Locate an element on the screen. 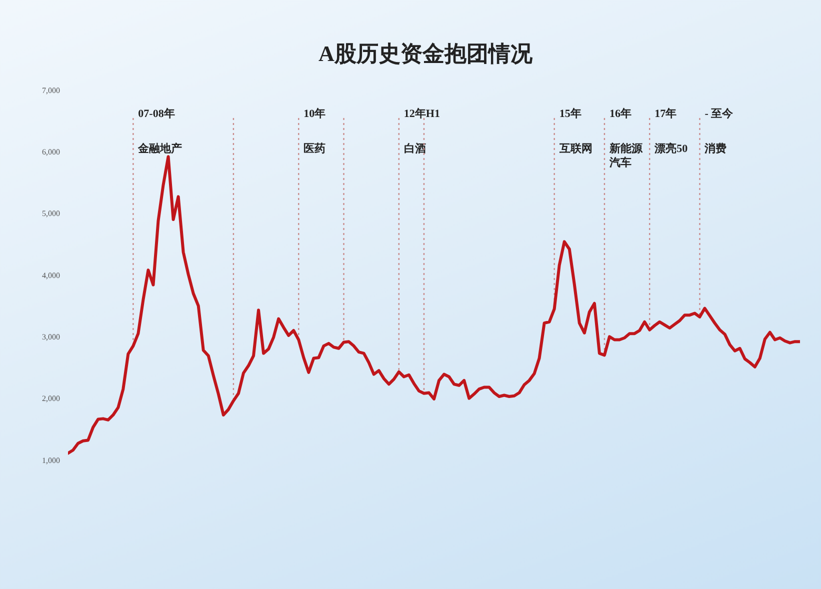 This screenshot has height=589, width=821. annotation: 白酒 is located at coordinates (415, 148).